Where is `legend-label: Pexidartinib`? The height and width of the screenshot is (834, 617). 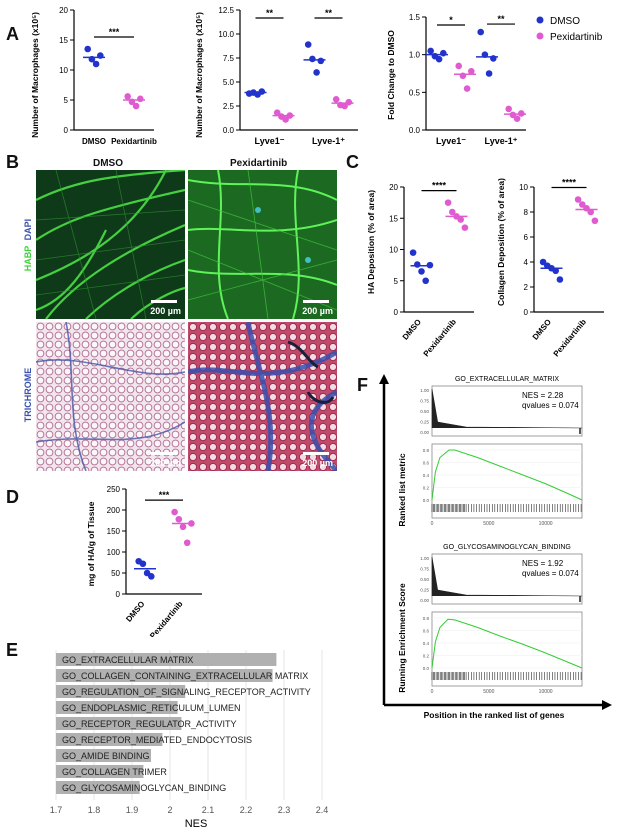 legend-label: Pexidartinib is located at coordinates (576, 37).